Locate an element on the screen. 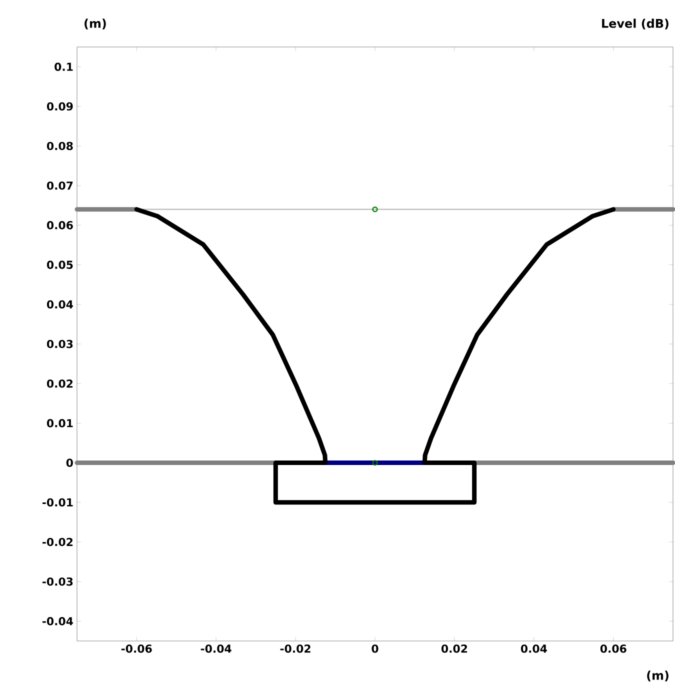  y-axis-title: (m) is located at coordinates (95, 24).